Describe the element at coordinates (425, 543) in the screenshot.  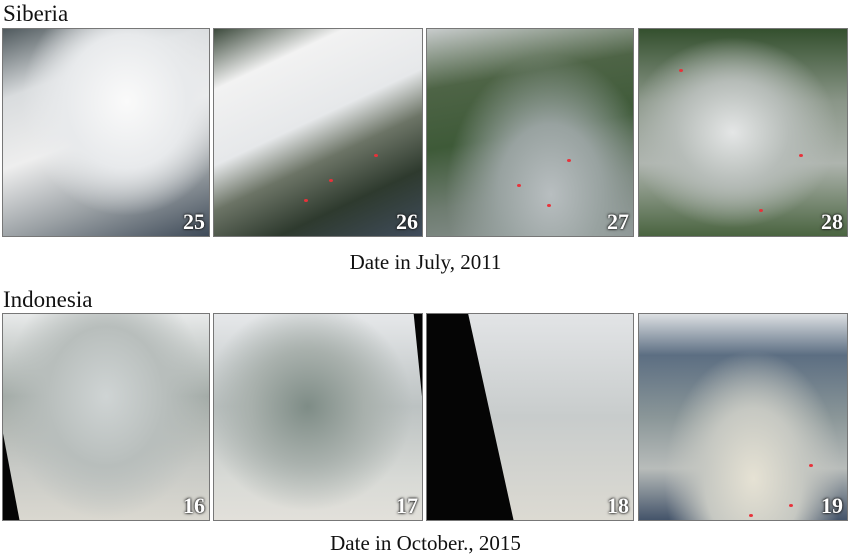
I see `caption: Date in October., 2015` at that location.